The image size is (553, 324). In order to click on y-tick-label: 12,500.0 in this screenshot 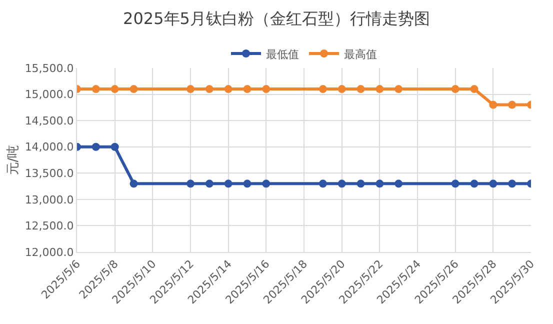, I will do `click(49, 226)`.